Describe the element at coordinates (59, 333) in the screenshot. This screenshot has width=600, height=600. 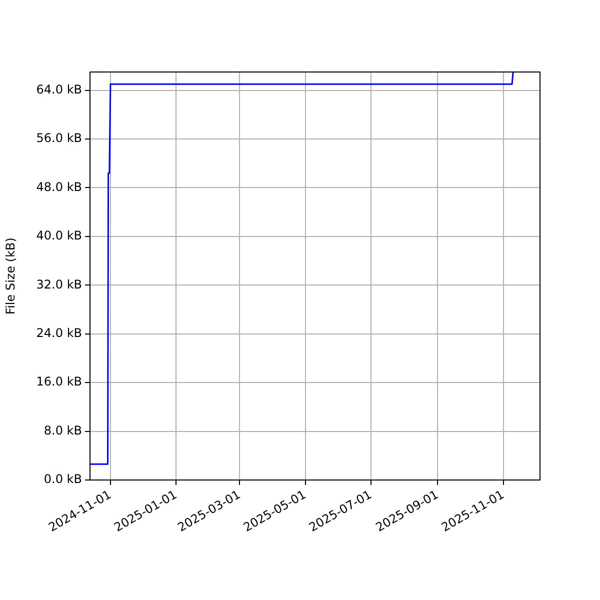
I see `y-tick-label: 24.0 kB` at that location.